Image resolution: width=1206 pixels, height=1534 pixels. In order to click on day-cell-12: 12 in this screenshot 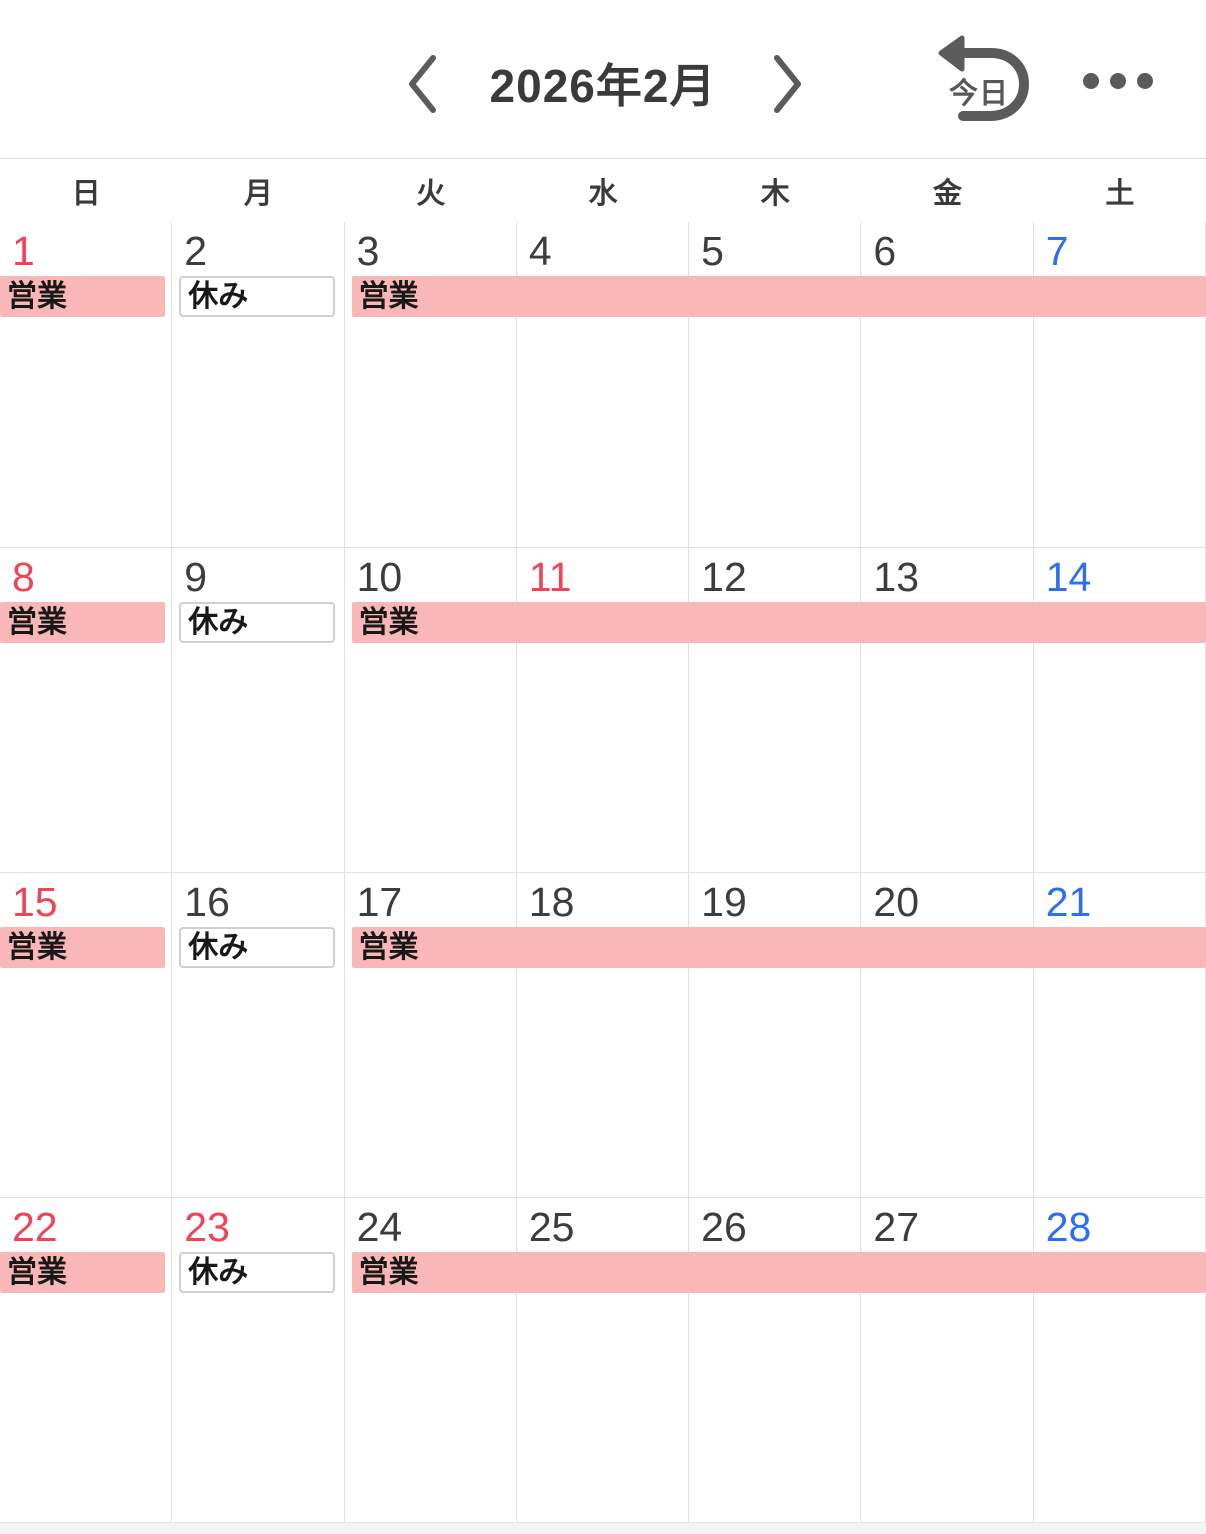, I will do `click(775, 710)`.